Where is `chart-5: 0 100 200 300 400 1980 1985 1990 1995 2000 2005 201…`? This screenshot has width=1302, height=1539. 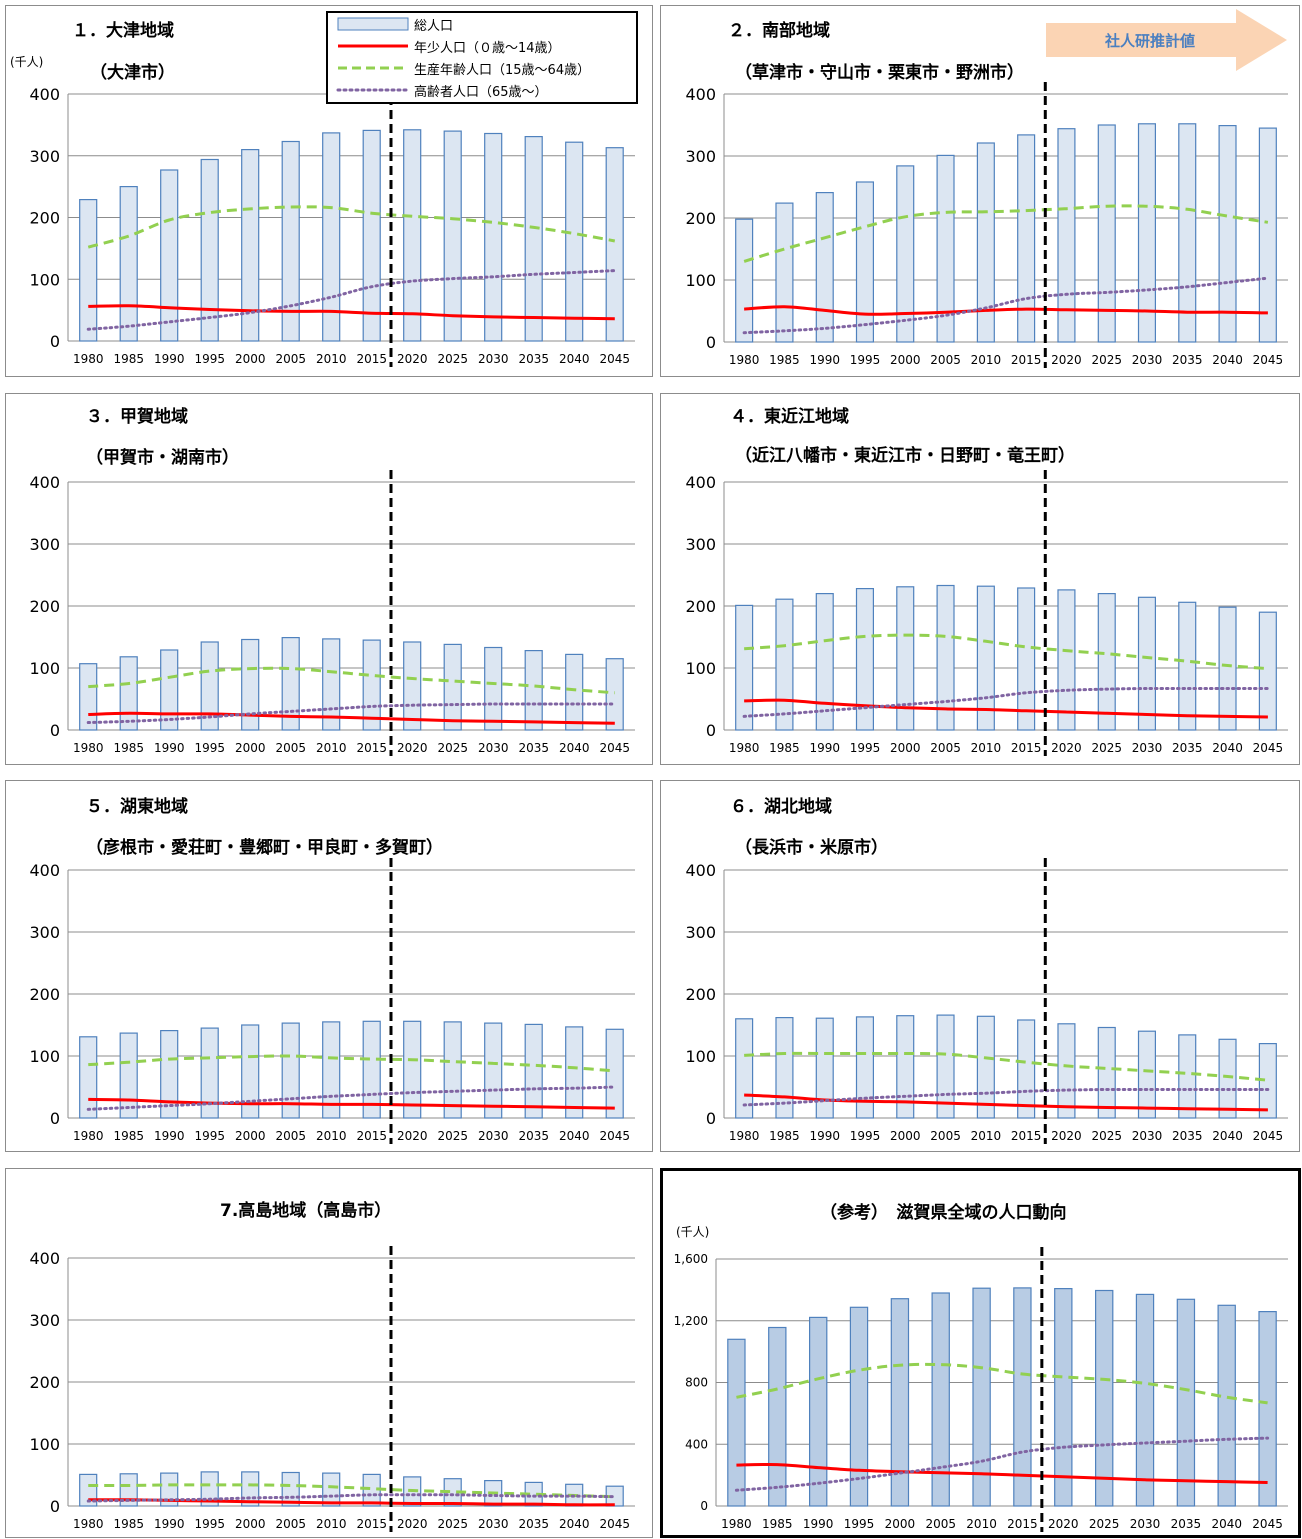
chart-5: 0 100 200 300 400 1980 1985 1990 1995 2000 2005 201… is located at coordinates (332, 970).